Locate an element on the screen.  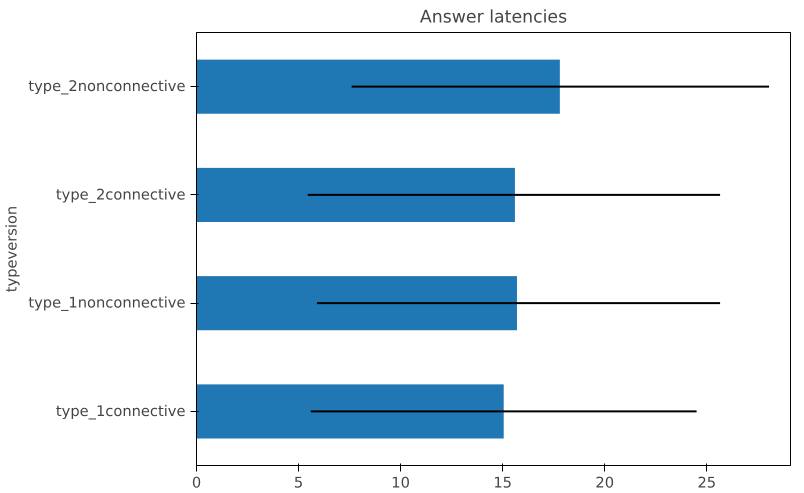
x-tick-label: 5 is located at coordinates (299, 483).